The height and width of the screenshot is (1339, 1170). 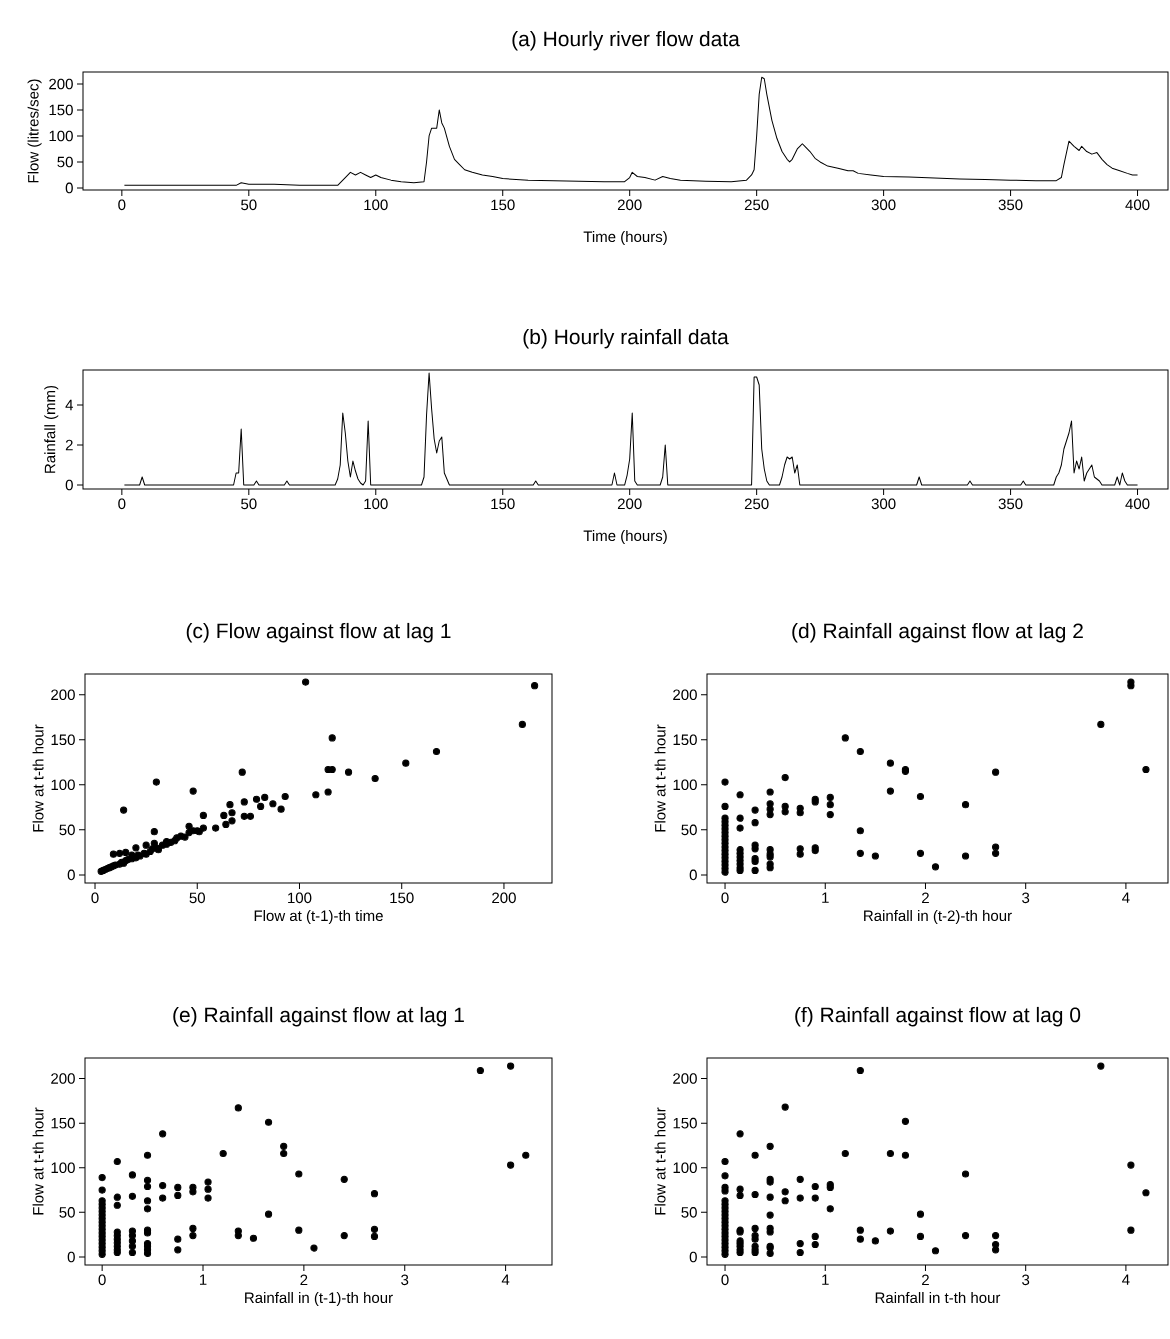 I want to click on y-tick-label: 4, so click(x=69, y=405).